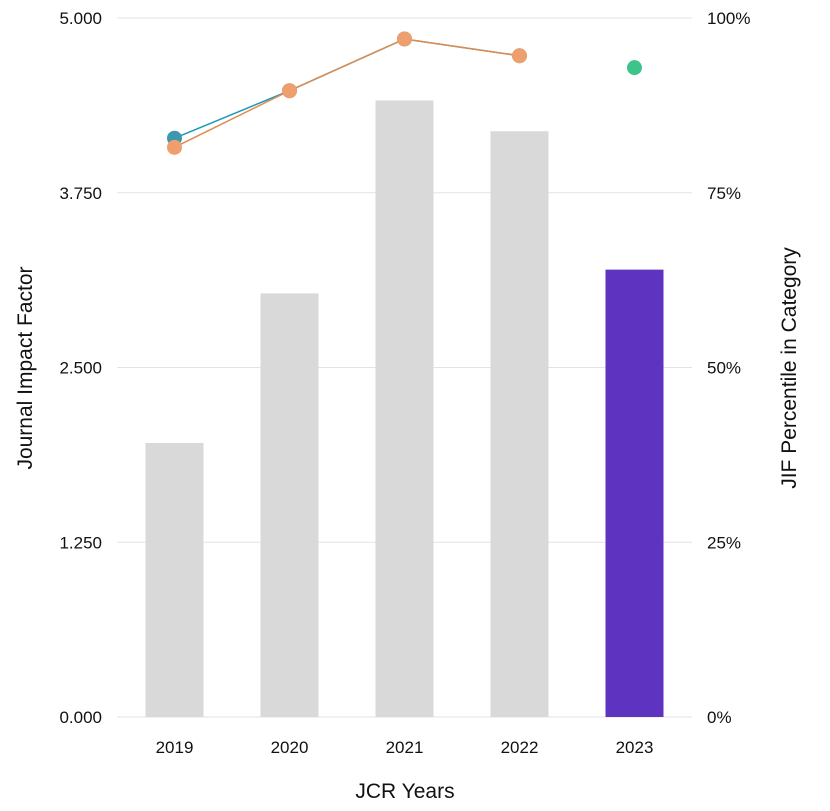 The width and height of the screenshot is (830, 811). I want to click on y-tick-label: 3.750, so click(80, 193).